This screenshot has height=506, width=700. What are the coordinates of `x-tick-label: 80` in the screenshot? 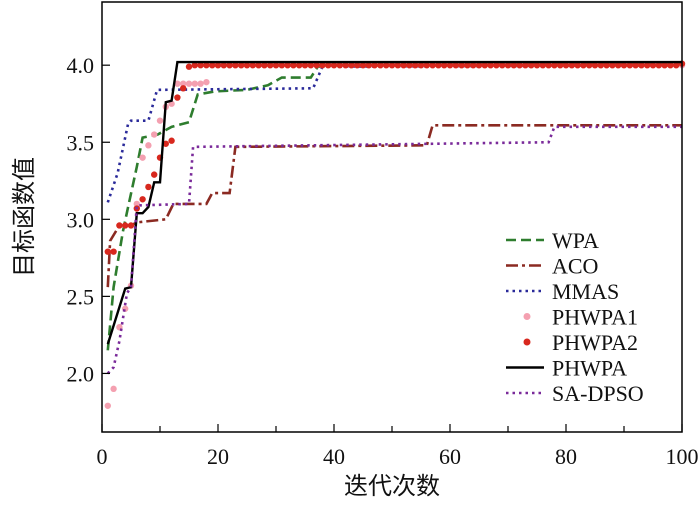 It's located at (566, 456).